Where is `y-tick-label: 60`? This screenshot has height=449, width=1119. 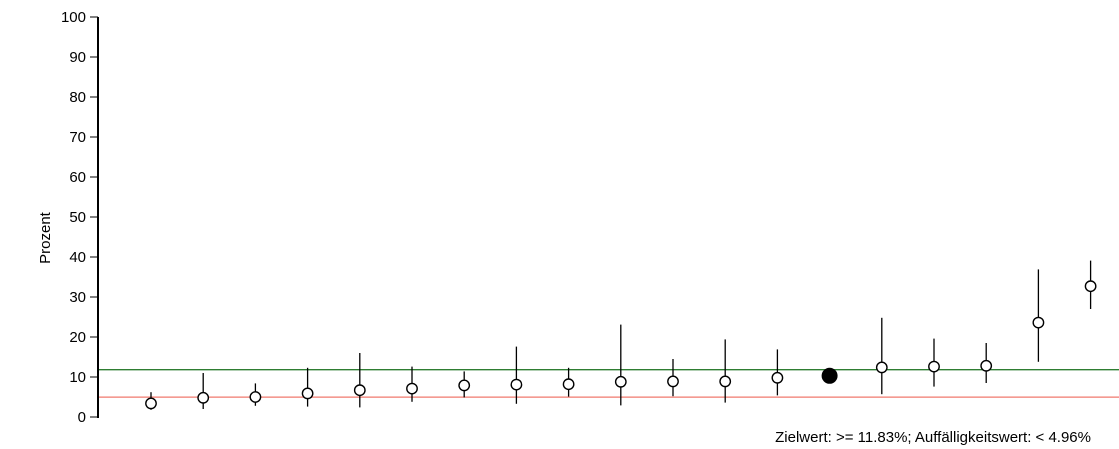 y-tick-label: 60 is located at coordinates (77, 177).